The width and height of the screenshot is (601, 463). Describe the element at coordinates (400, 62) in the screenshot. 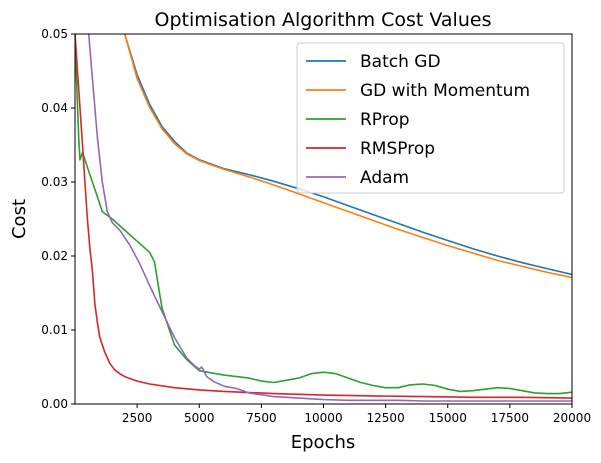

I see `legend-label: Batch GD` at that location.